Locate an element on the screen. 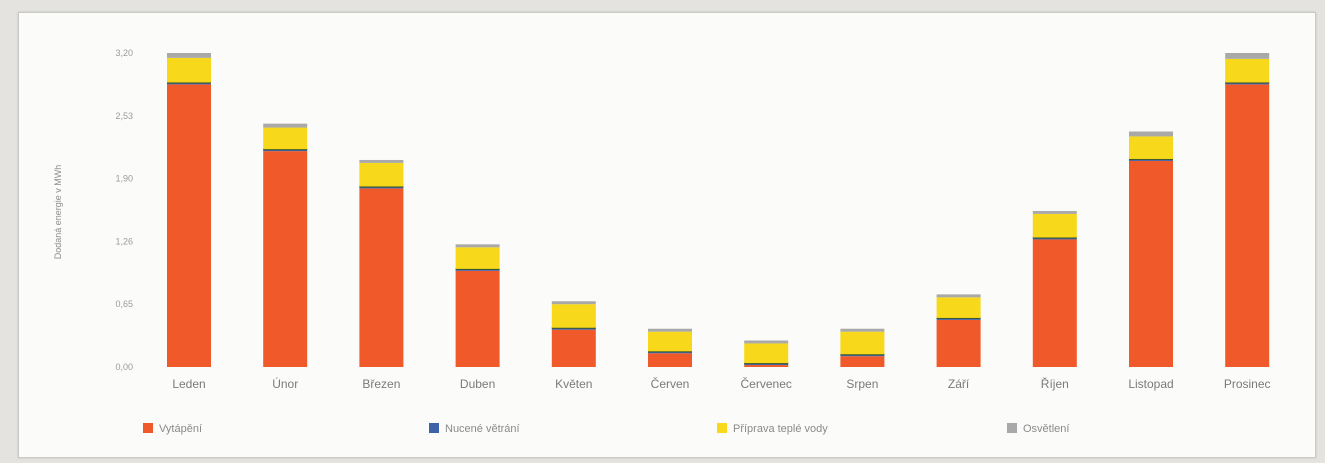  legend-label: Vytápění is located at coordinates (180, 429).